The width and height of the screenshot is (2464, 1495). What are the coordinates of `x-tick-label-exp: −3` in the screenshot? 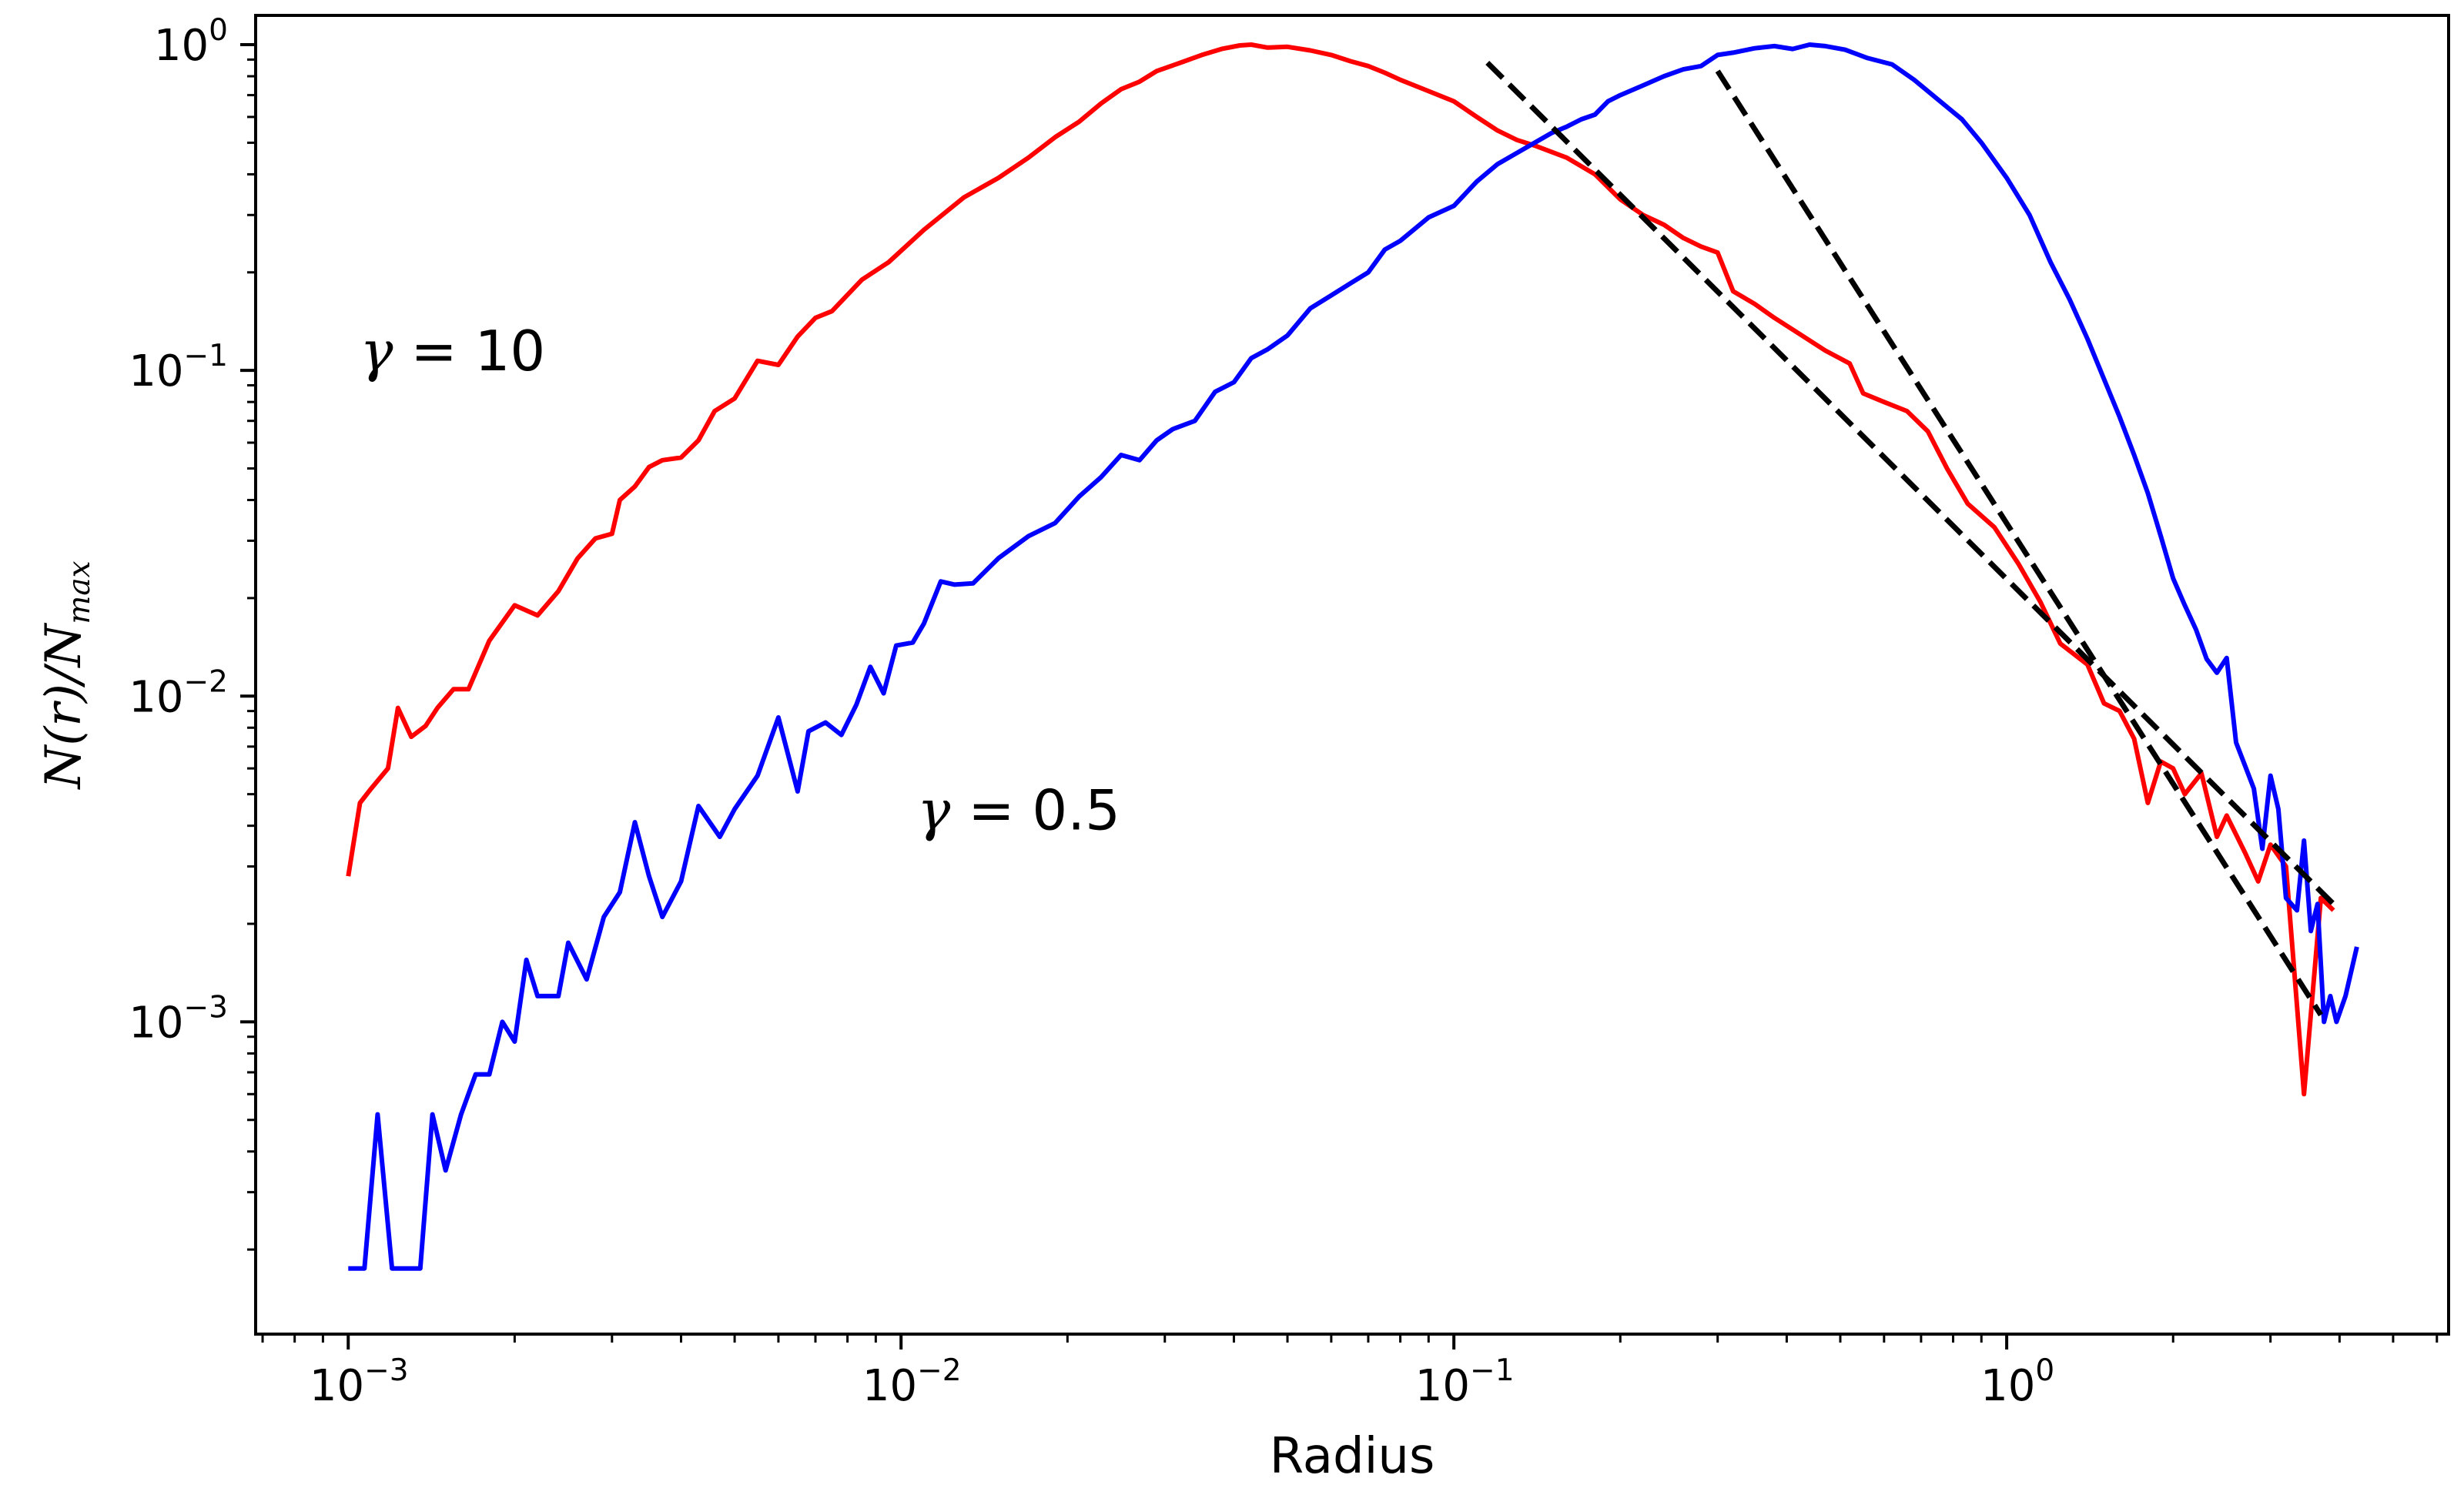 It's located at (386, 1371).